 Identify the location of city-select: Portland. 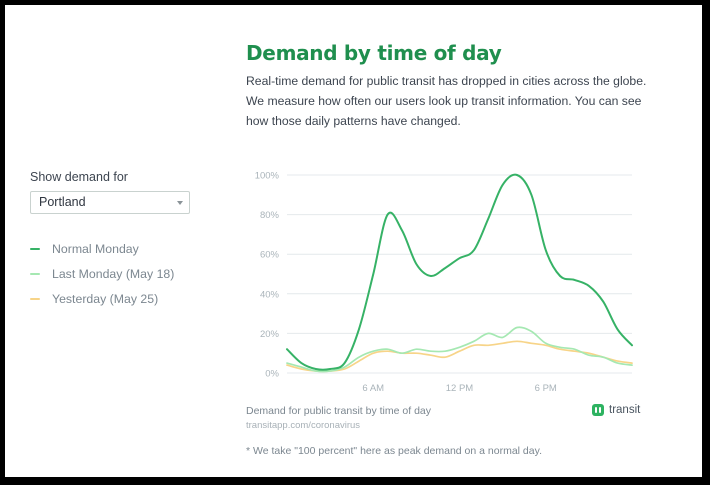
(110, 202).